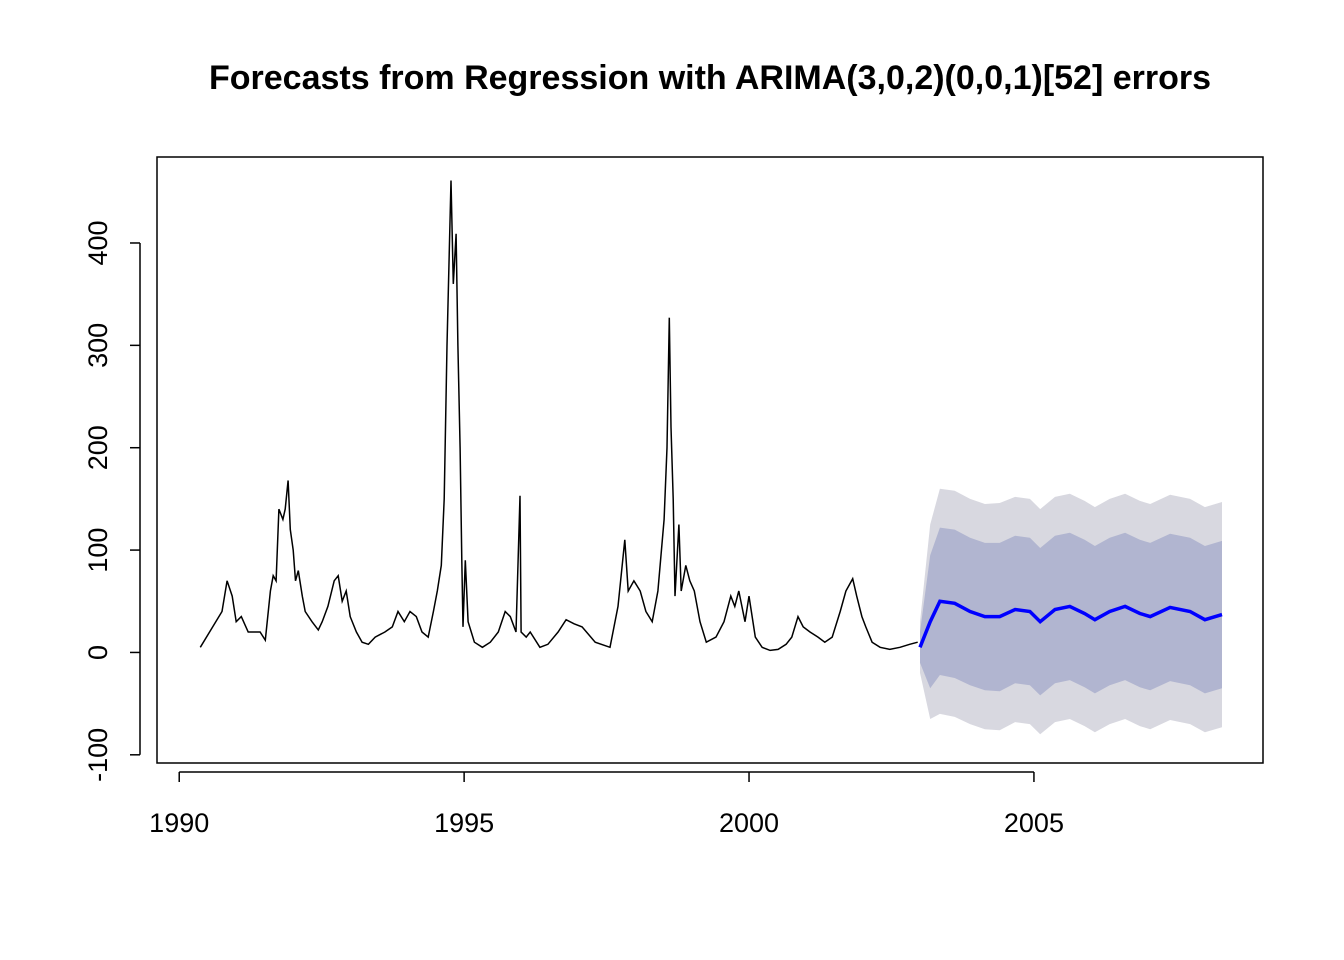  I want to click on x-tick-label: 2005, so click(1034, 823).